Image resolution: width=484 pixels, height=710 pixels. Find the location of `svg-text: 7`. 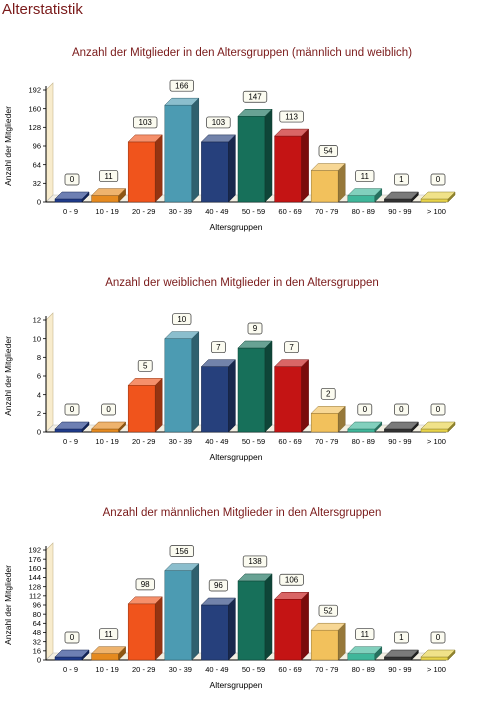

svg-text: 7 is located at coordinates (218, 347).